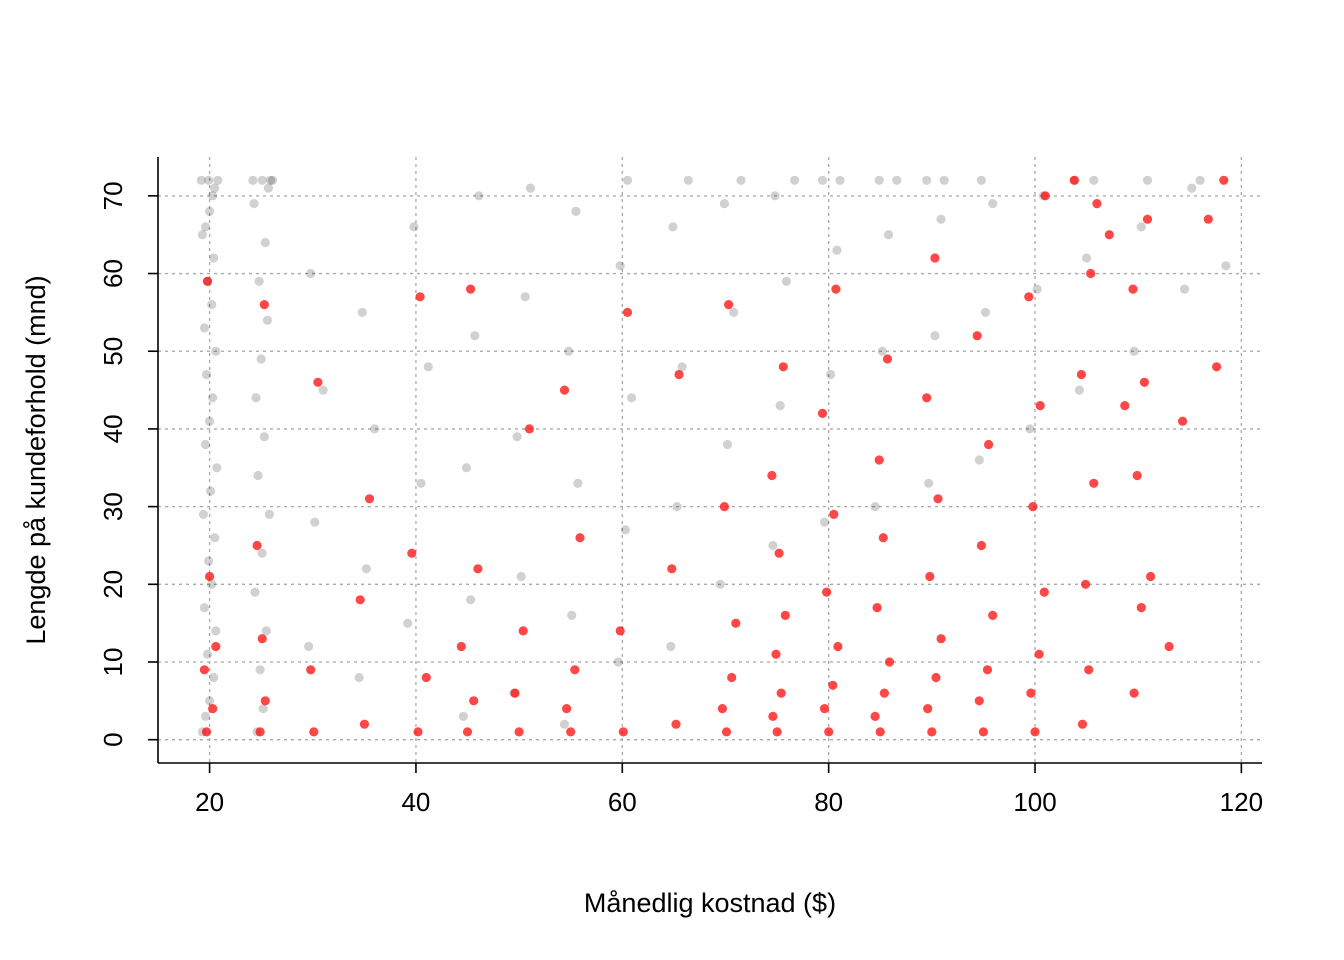 This screenshot has height=960, width=1344. What do you see at coordinates (622, 802) in the screenshot?
I see `x-tick-label: 60` at bounding box center [622, 802].